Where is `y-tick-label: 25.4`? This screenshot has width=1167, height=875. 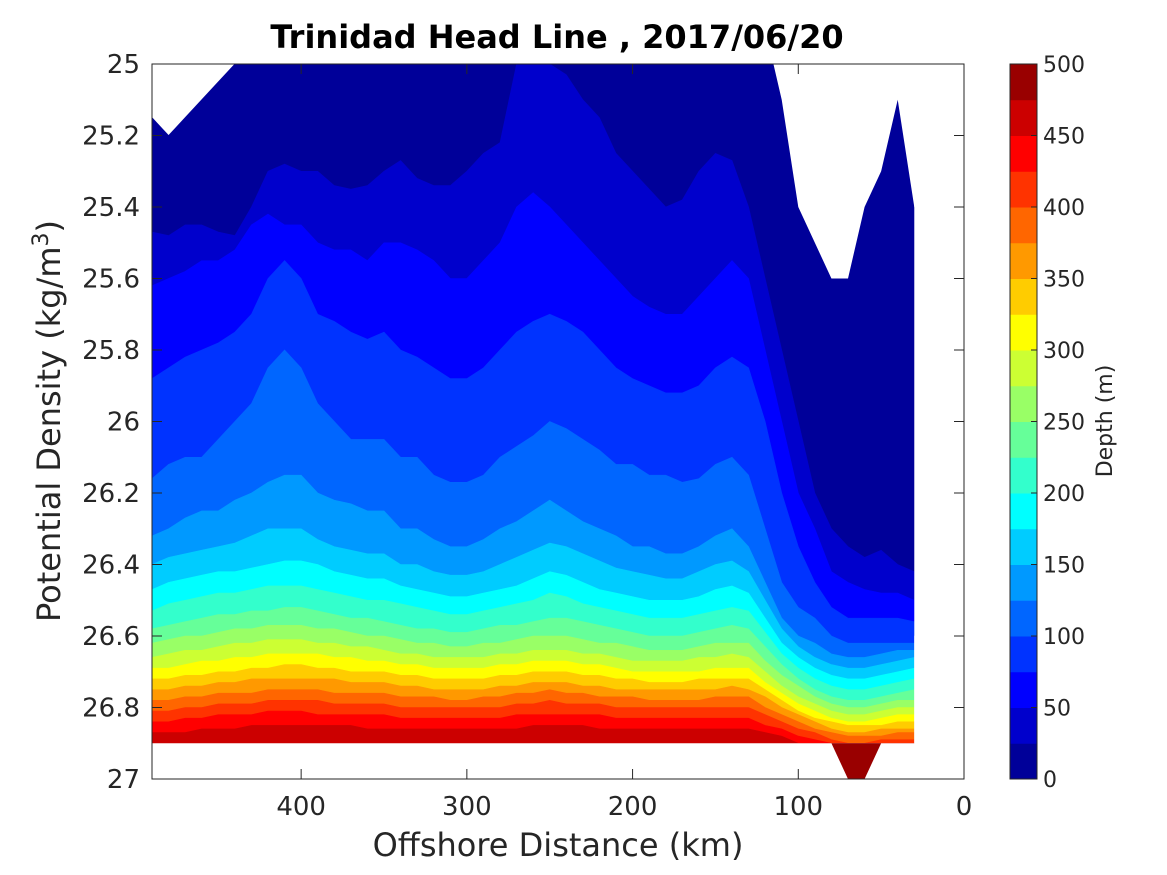 y-tick-label: 25.4 is located at coordinates (111, 208).